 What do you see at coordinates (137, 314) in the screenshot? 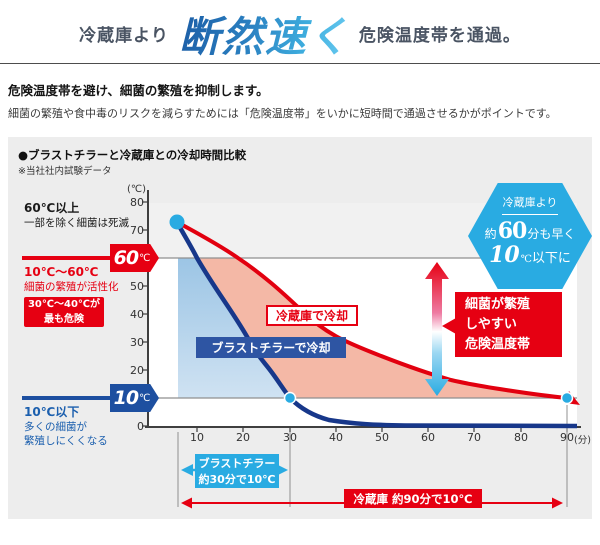
I see `y-tick-40: 40` at bounding box center [137, 314].